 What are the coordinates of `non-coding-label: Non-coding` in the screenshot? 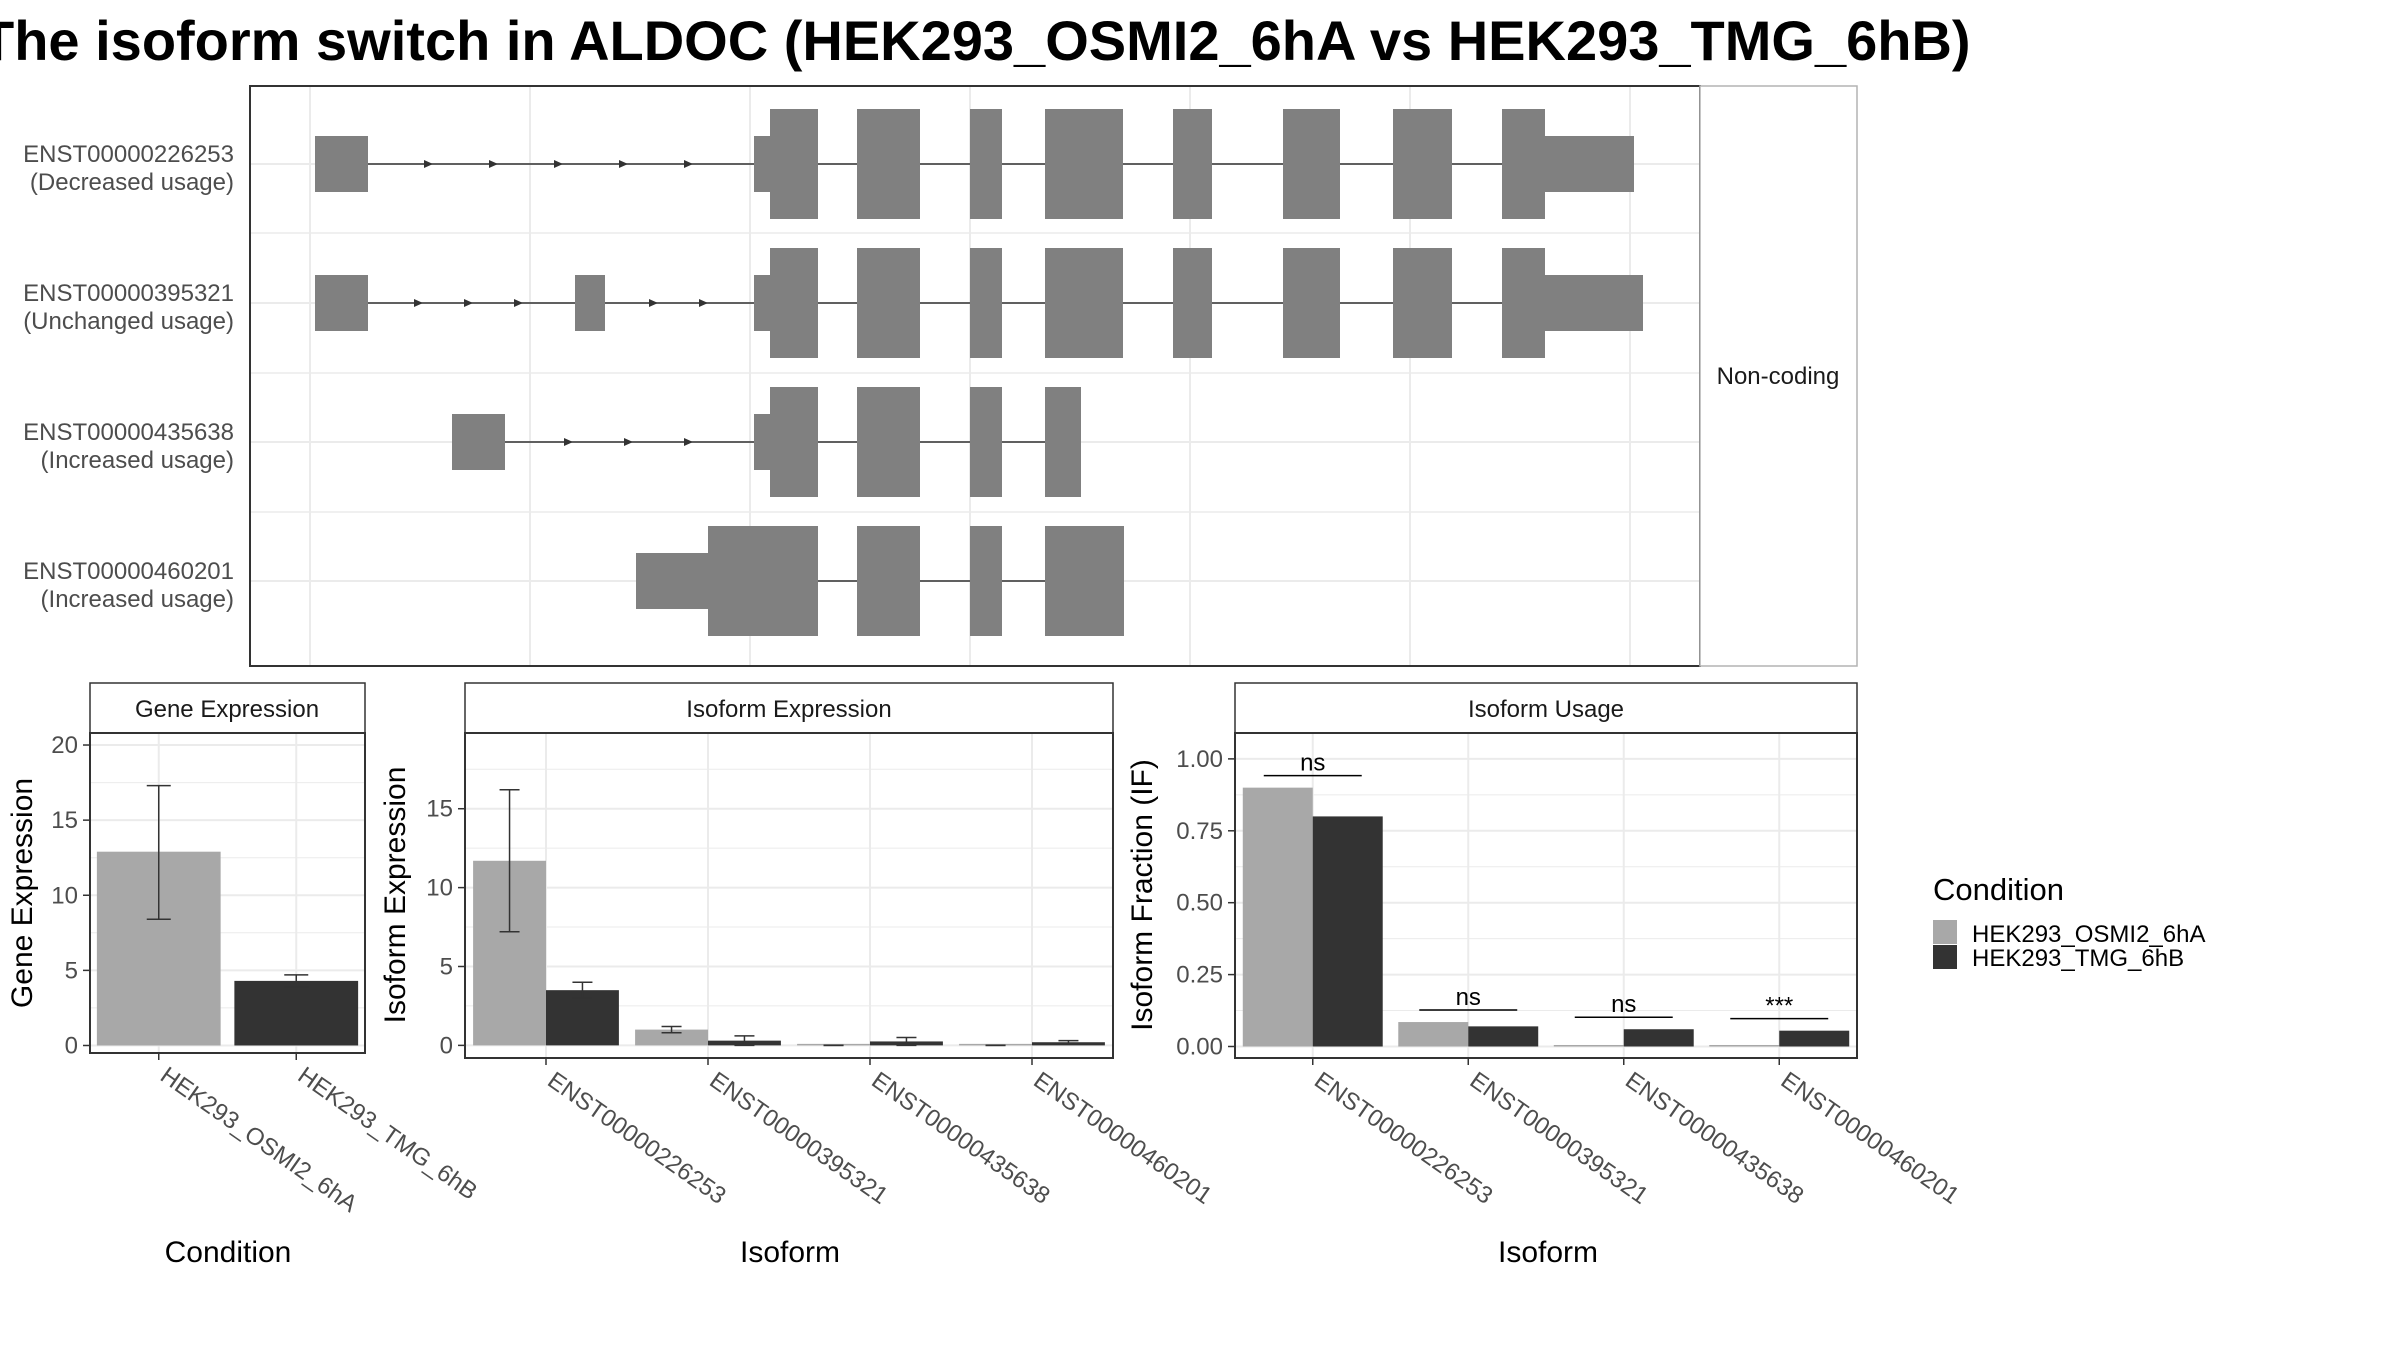 It's located at (1778, 376).